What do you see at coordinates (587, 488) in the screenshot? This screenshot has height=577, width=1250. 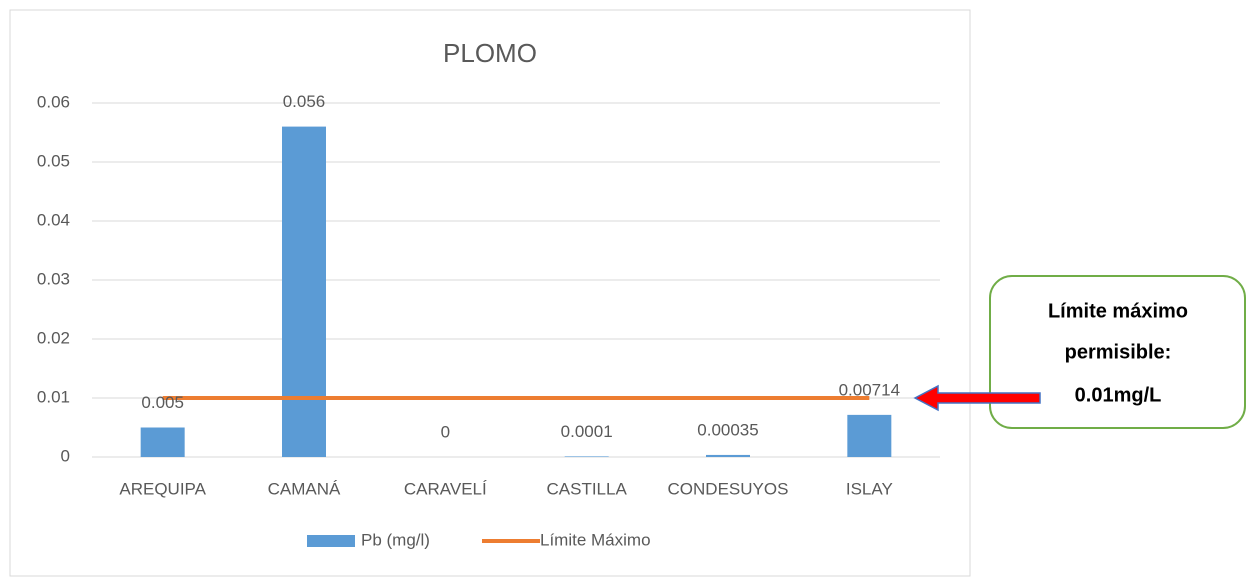 I see `x-tick-label: CASTILLA` at bounding box center [587, 488].